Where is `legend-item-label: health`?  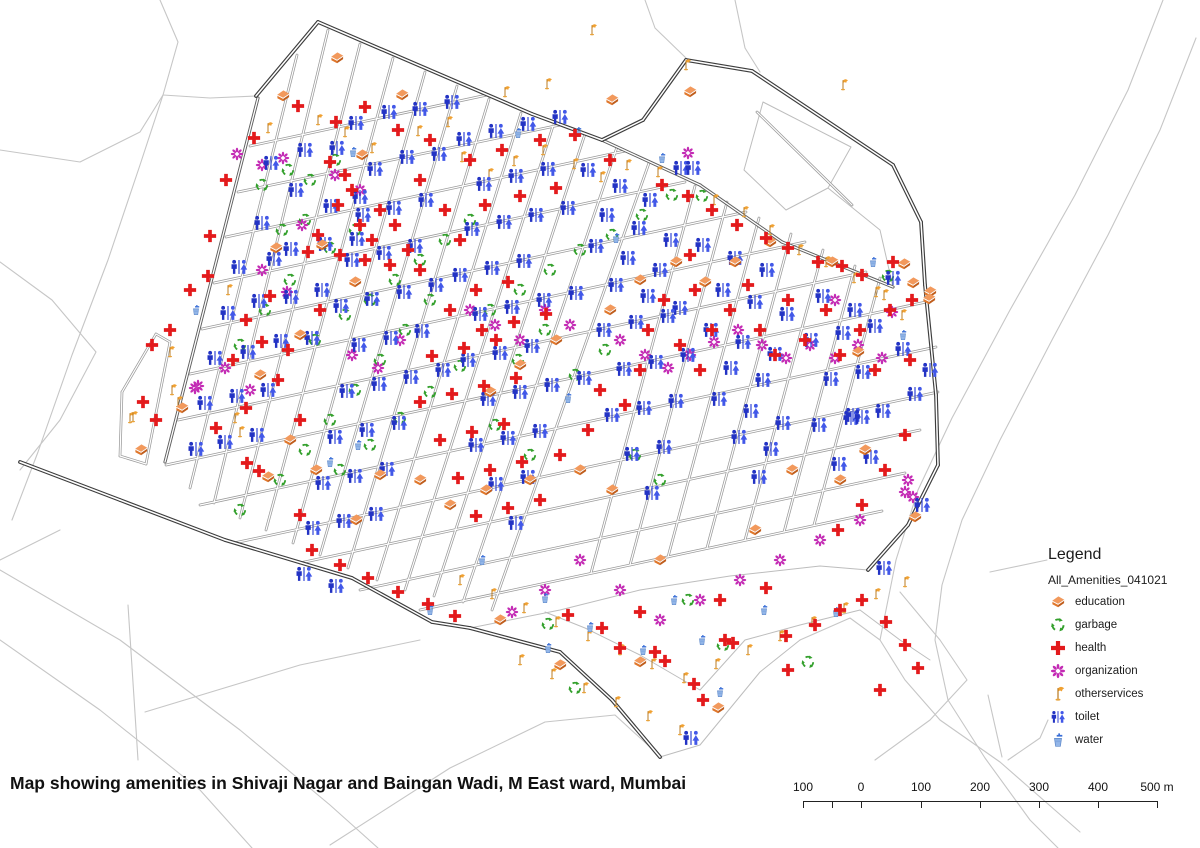 legend-item-label: health is located at coordinates (1091, 648).